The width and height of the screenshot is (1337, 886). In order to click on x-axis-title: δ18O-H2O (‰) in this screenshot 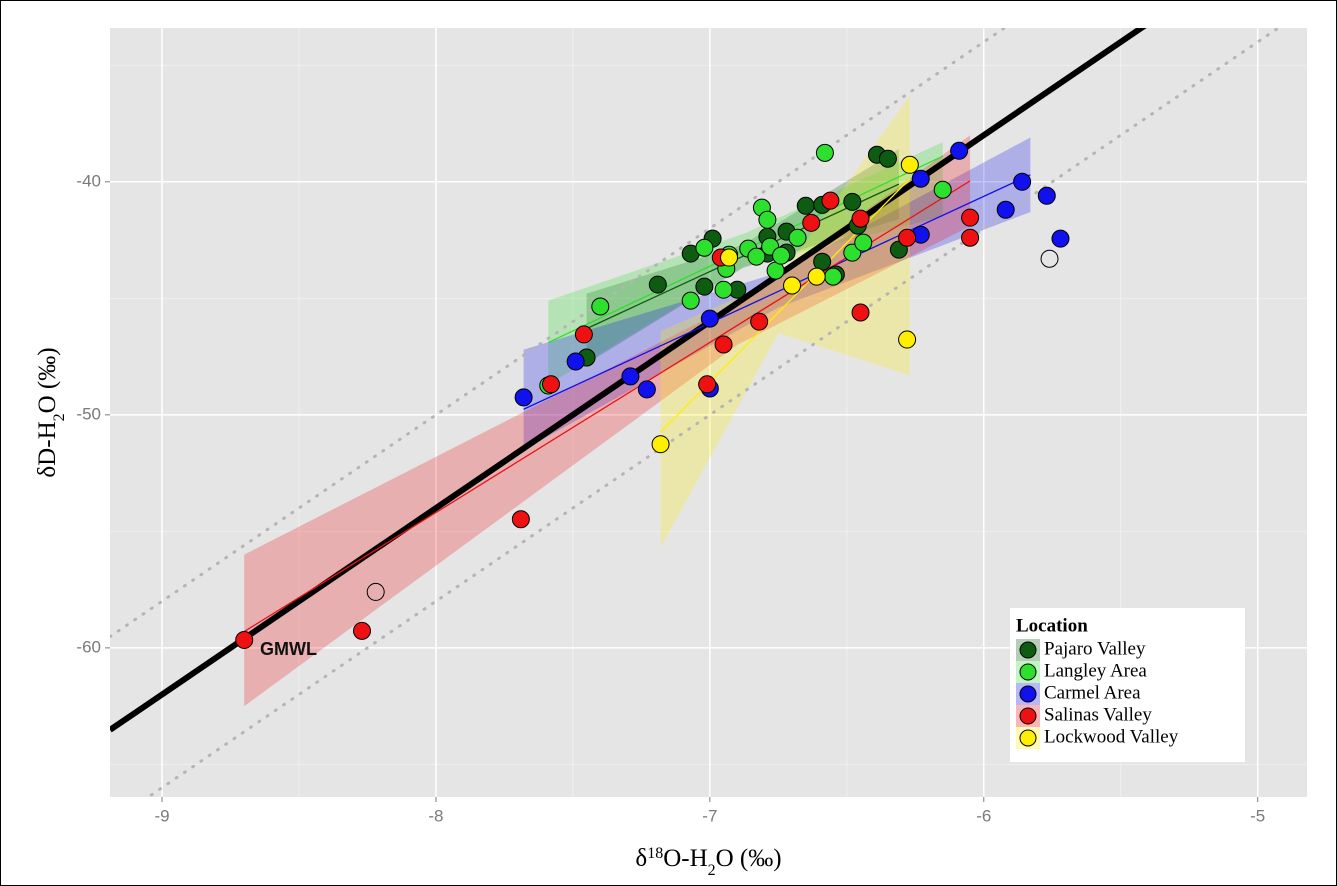, I will do `click(708, 862)`.